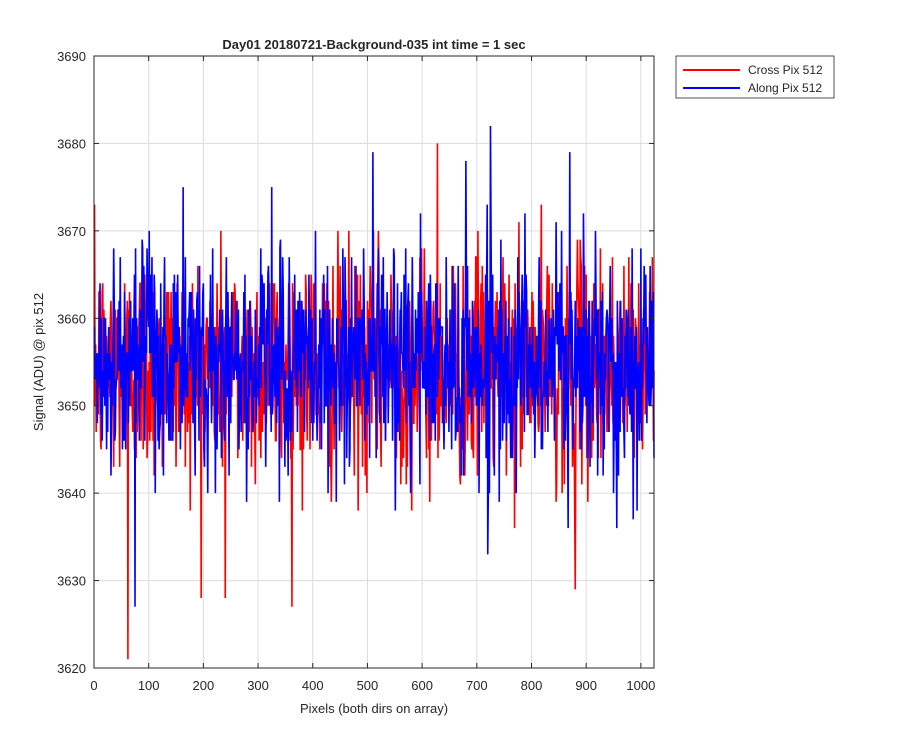 Image resolution: width=900 pixels, height=750 pixels. Describe the element at coordinates (93, 685) in the screenshot. I see `x-tick-label: 0` at that location.